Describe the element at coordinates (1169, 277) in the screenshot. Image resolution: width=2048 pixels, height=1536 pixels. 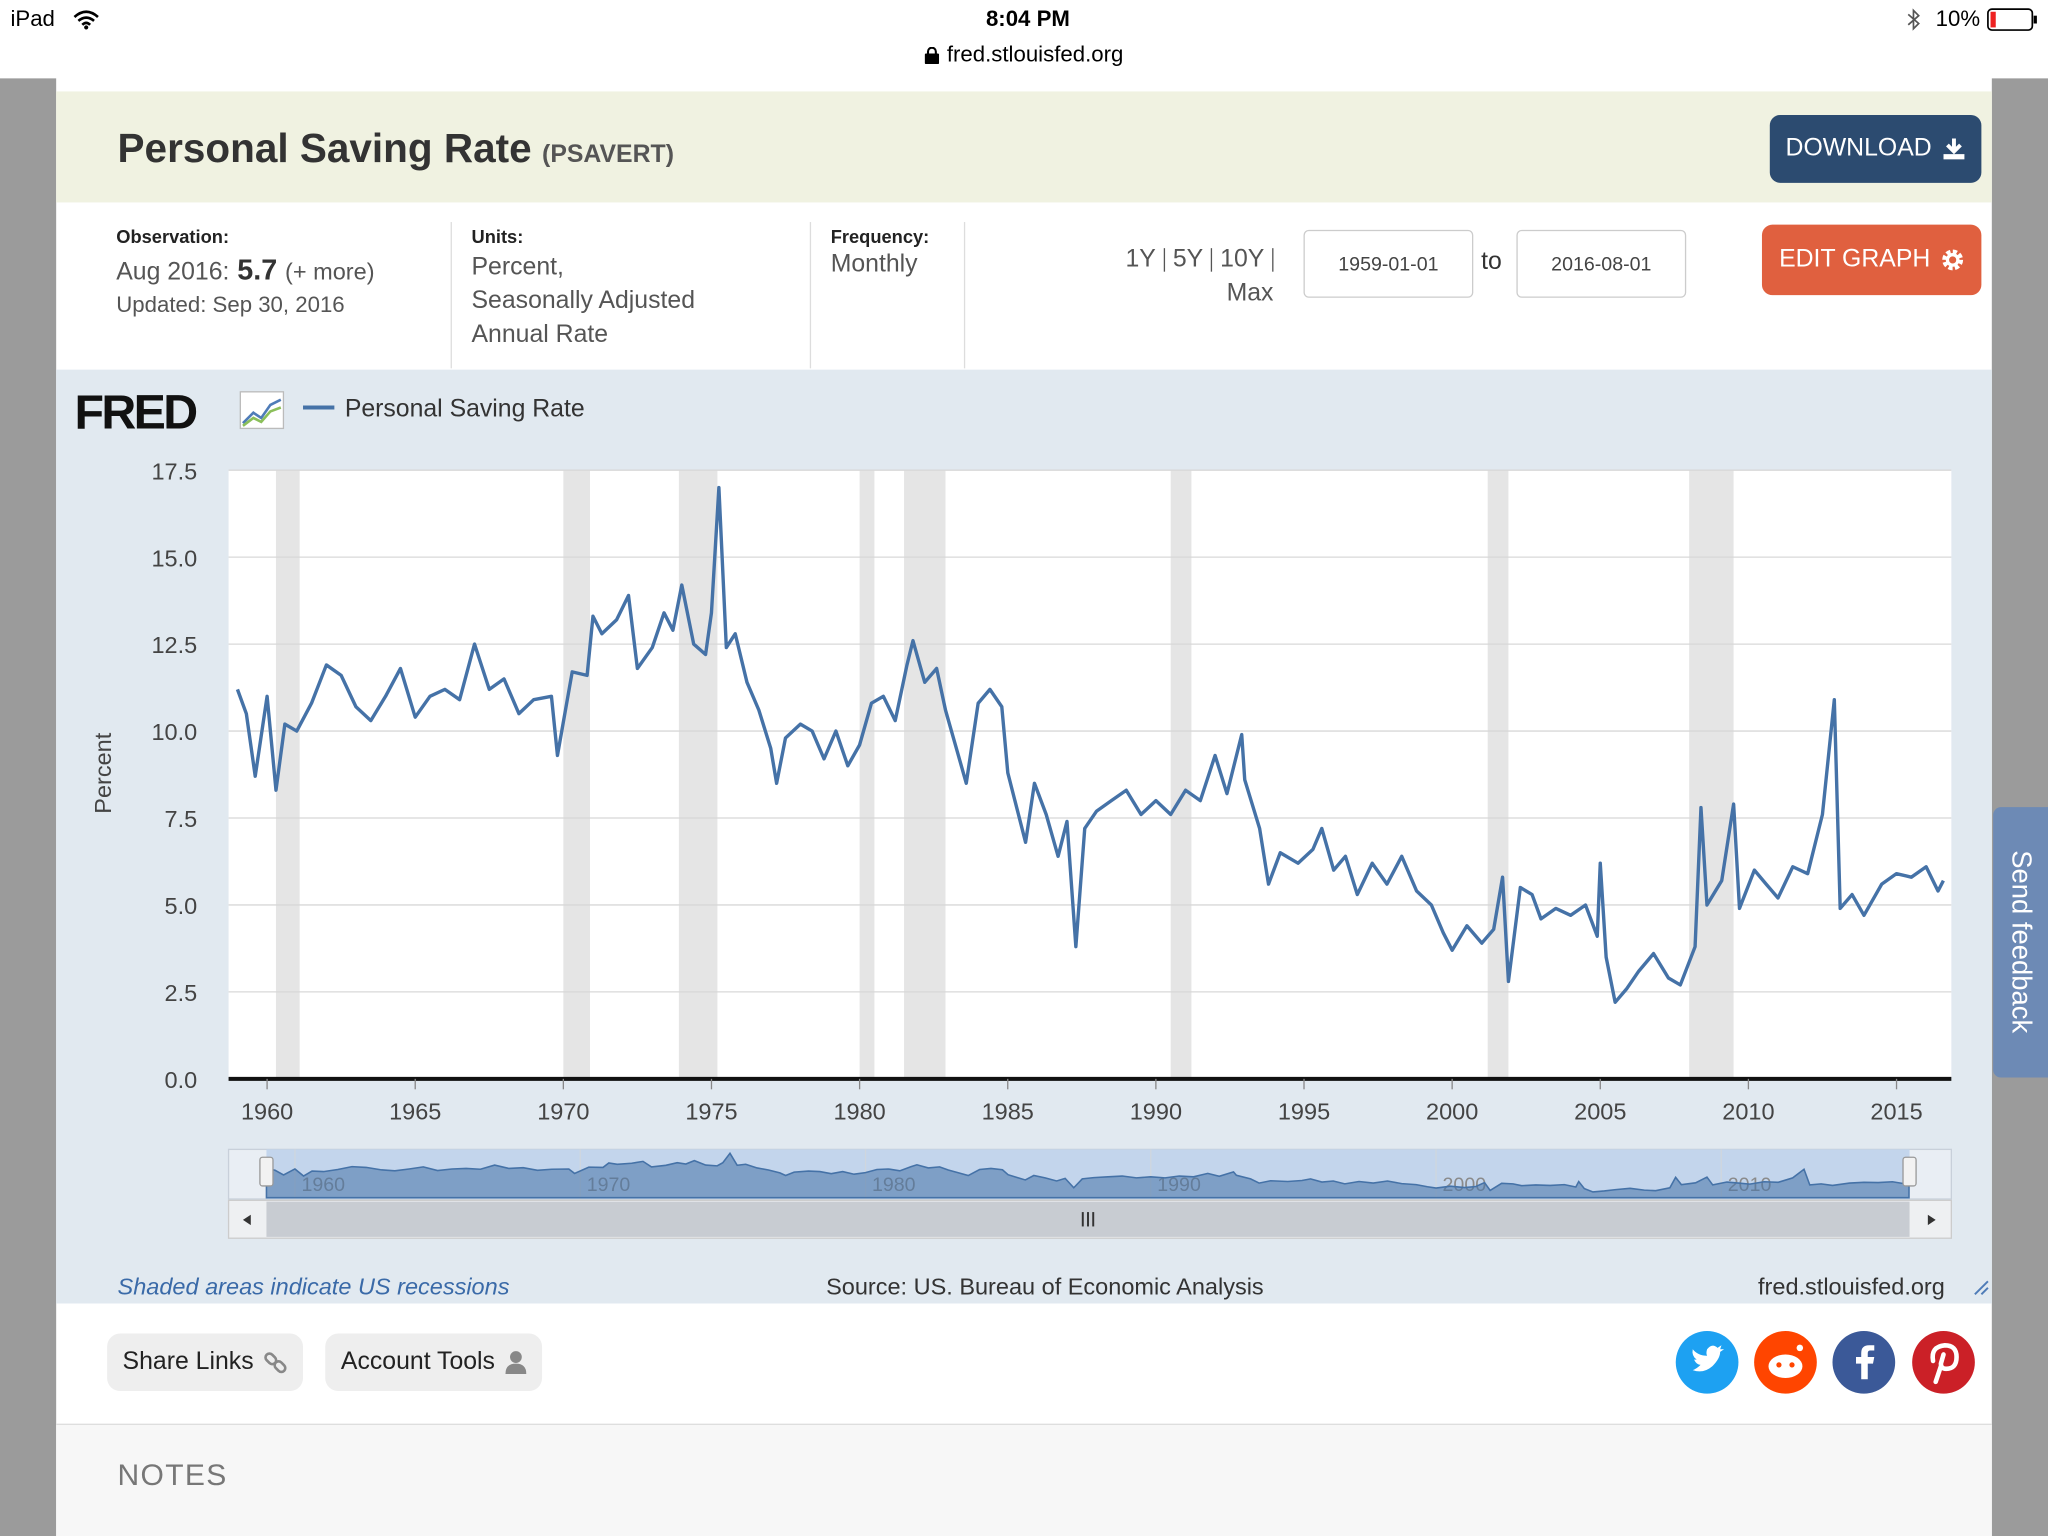
I see `range-selector: 1Y 5Y 10Y Max` at that location.